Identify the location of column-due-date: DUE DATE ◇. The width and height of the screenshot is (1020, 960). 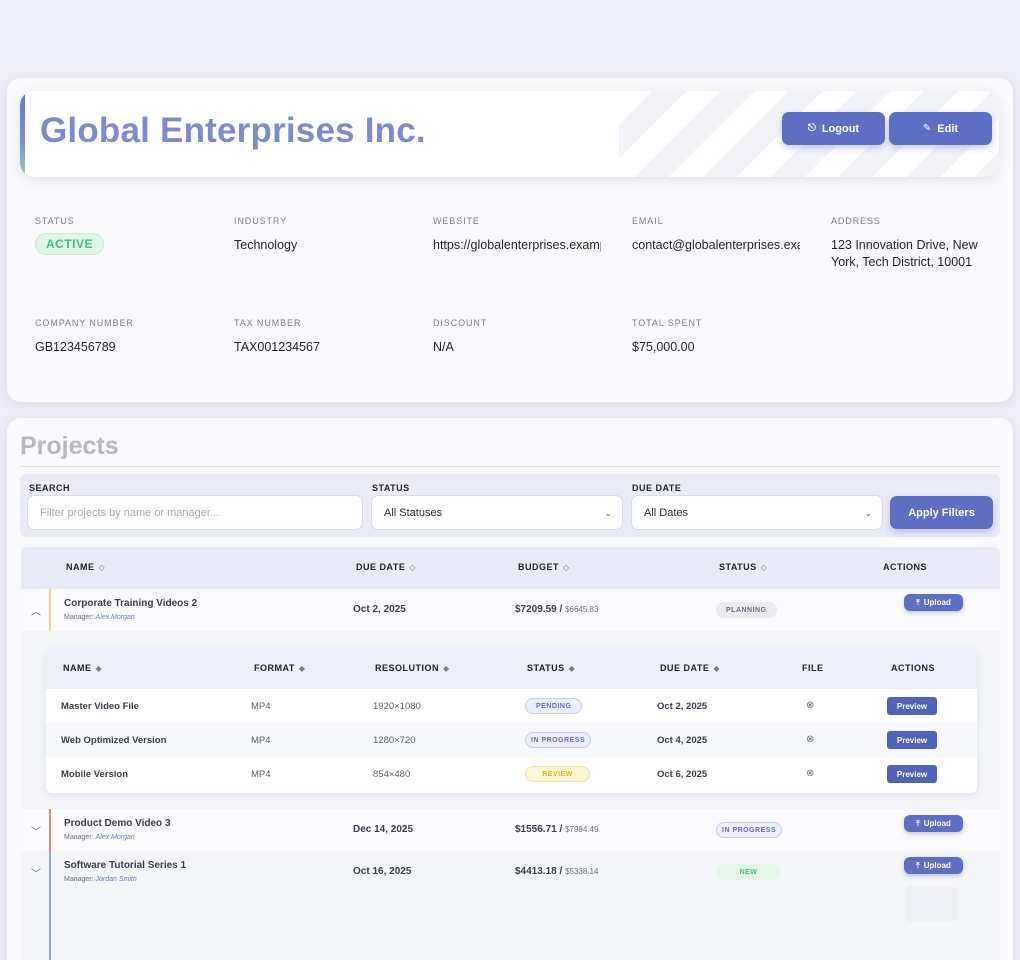
(386, 567).